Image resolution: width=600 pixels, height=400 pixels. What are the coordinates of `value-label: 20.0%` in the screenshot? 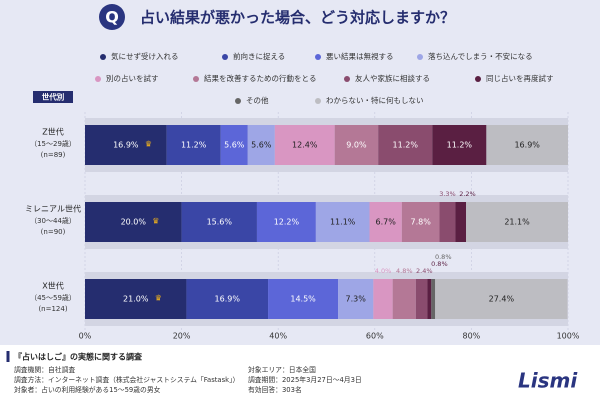 It's located at (134, 222).